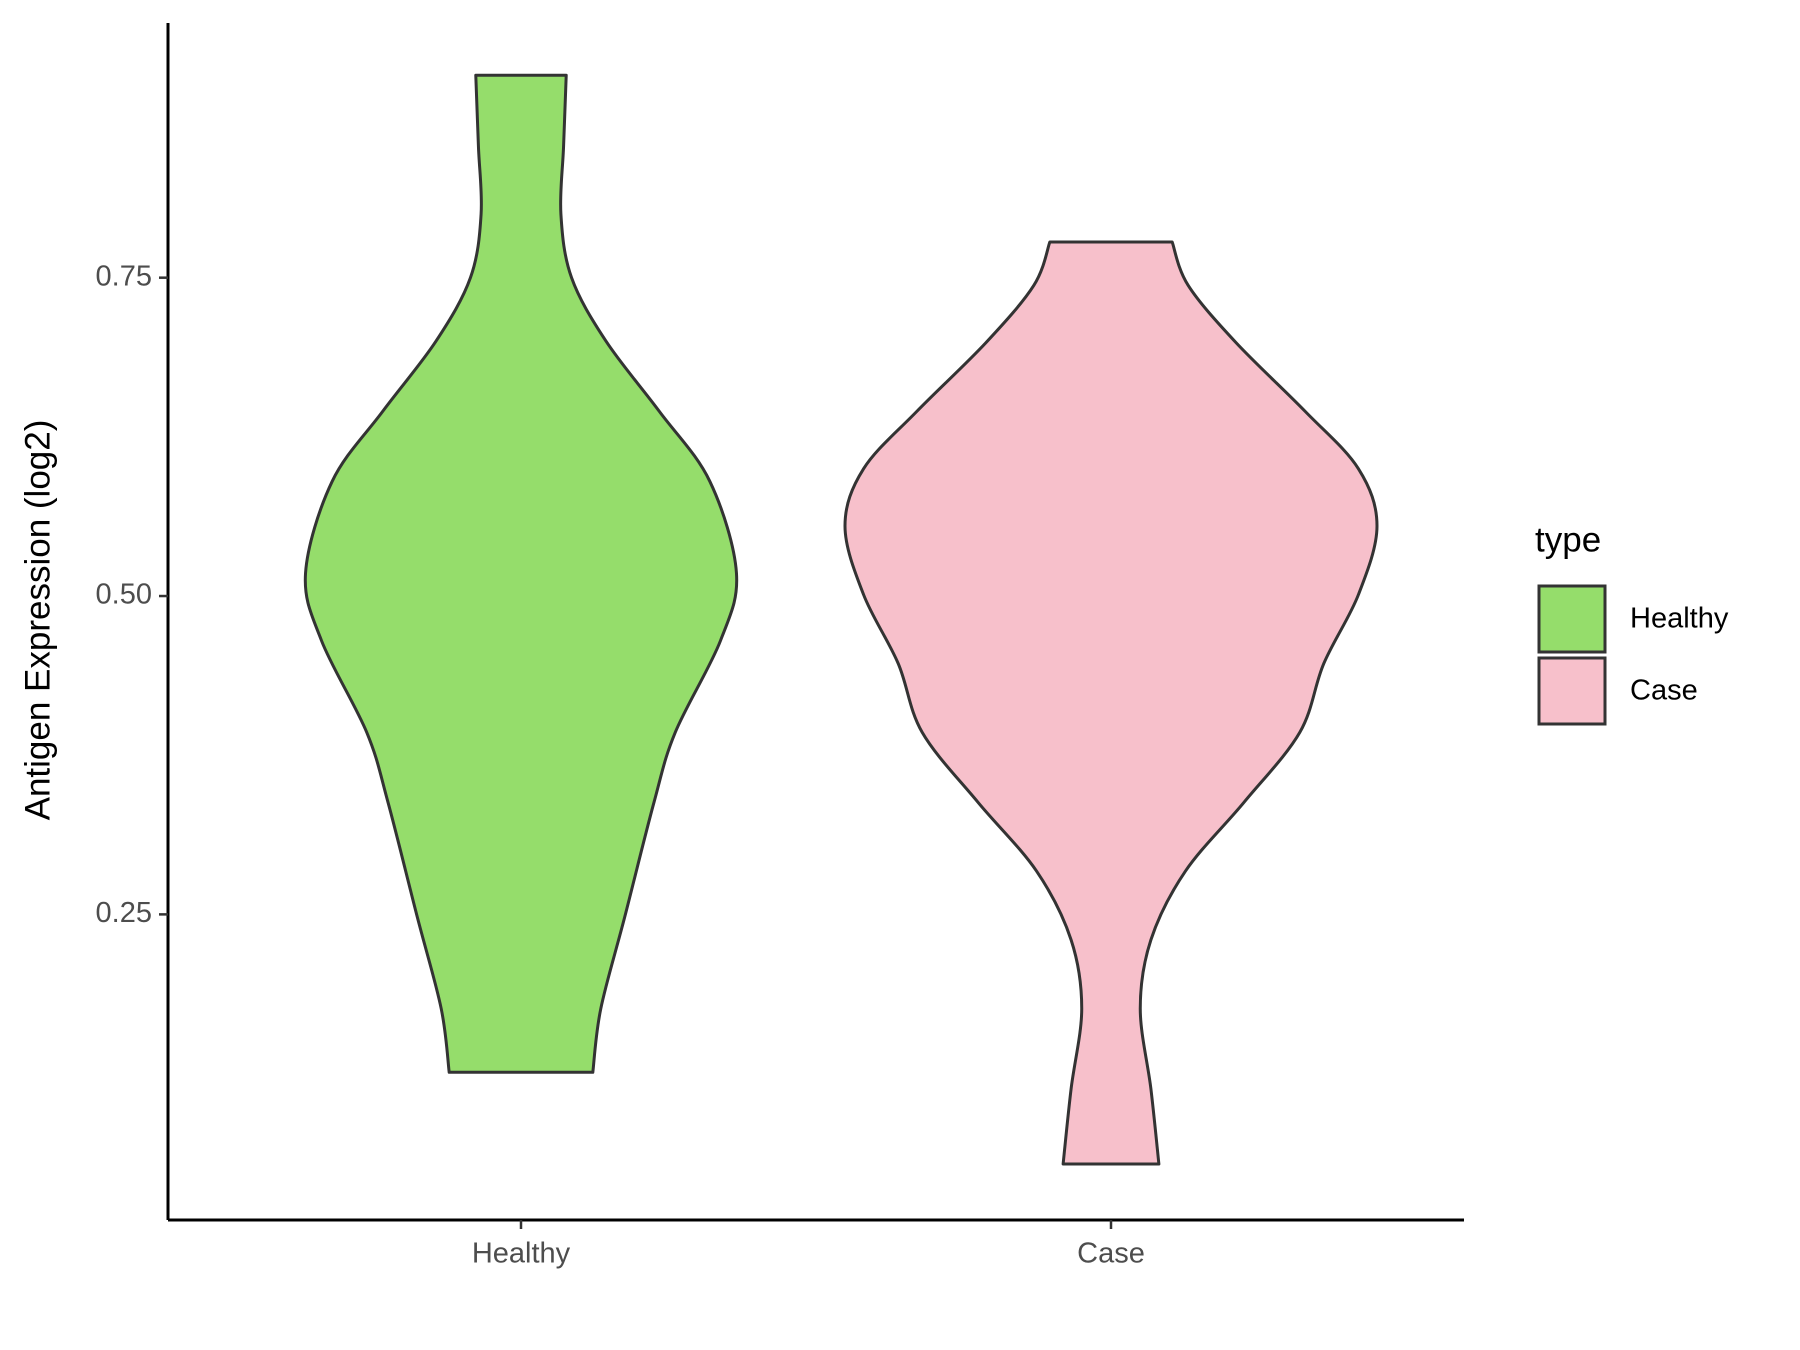 The width and height of the screenshot is (1800, 1350). I want to click on x-tick-label: Case, so click(1111, 1254).